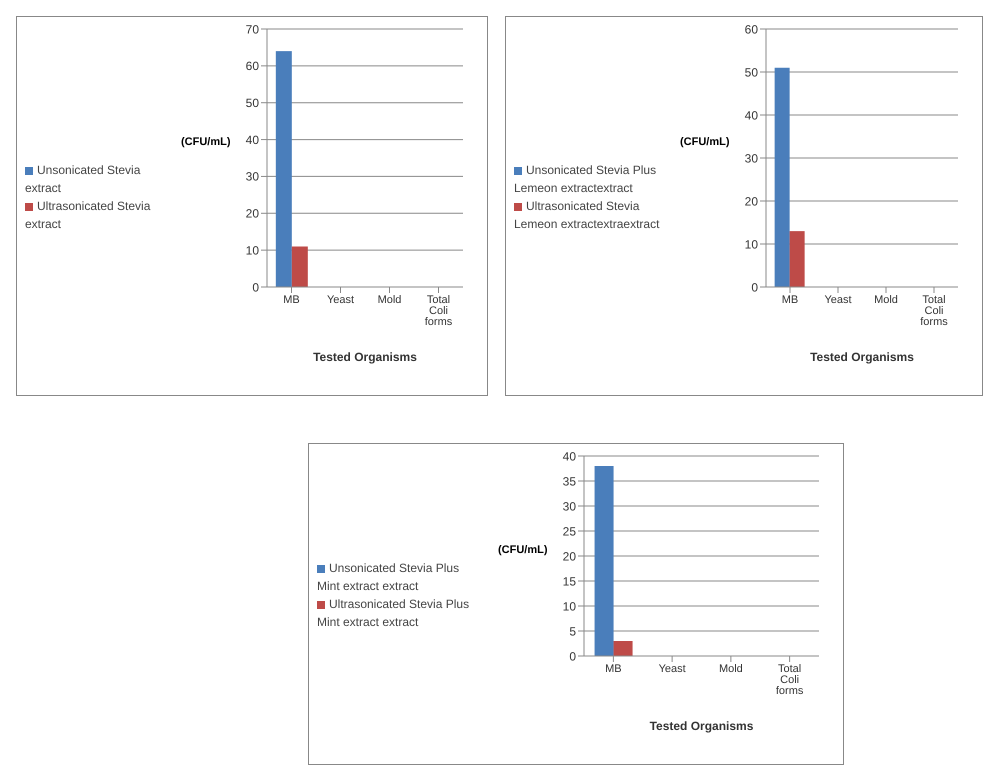  Describe the element at coordinates (87, 215) in the screenshot. I see `legend-label: Ultrasonicated Stevia extract` at that location.